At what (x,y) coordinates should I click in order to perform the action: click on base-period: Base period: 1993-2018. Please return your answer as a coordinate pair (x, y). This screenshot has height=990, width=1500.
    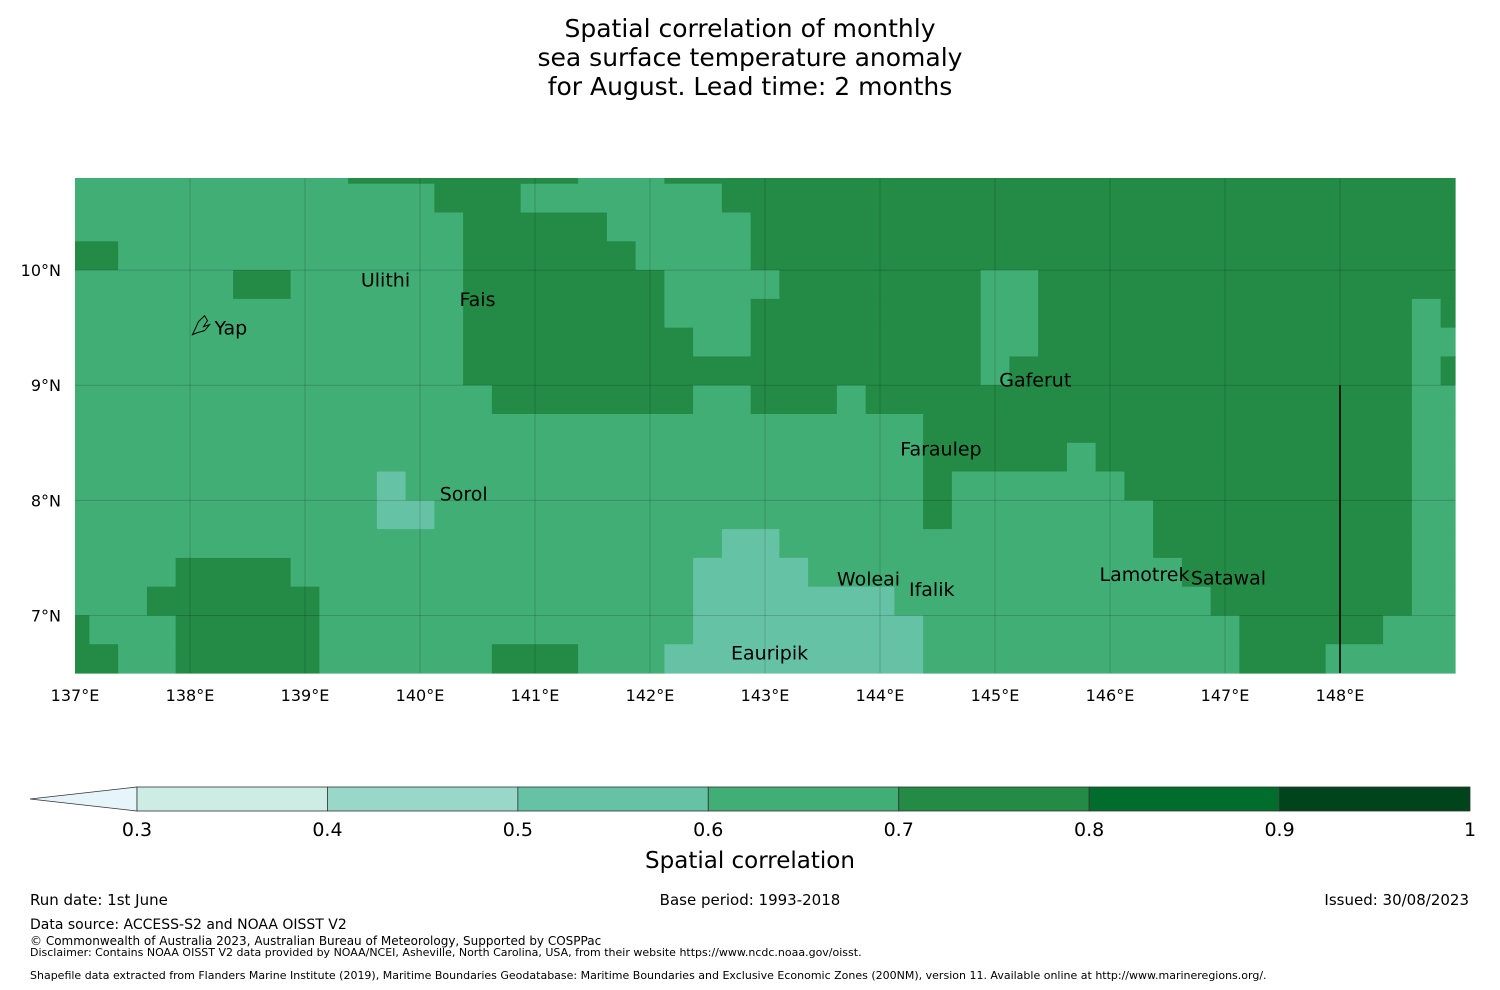
    Looking at the image, I should click on (750, 900).